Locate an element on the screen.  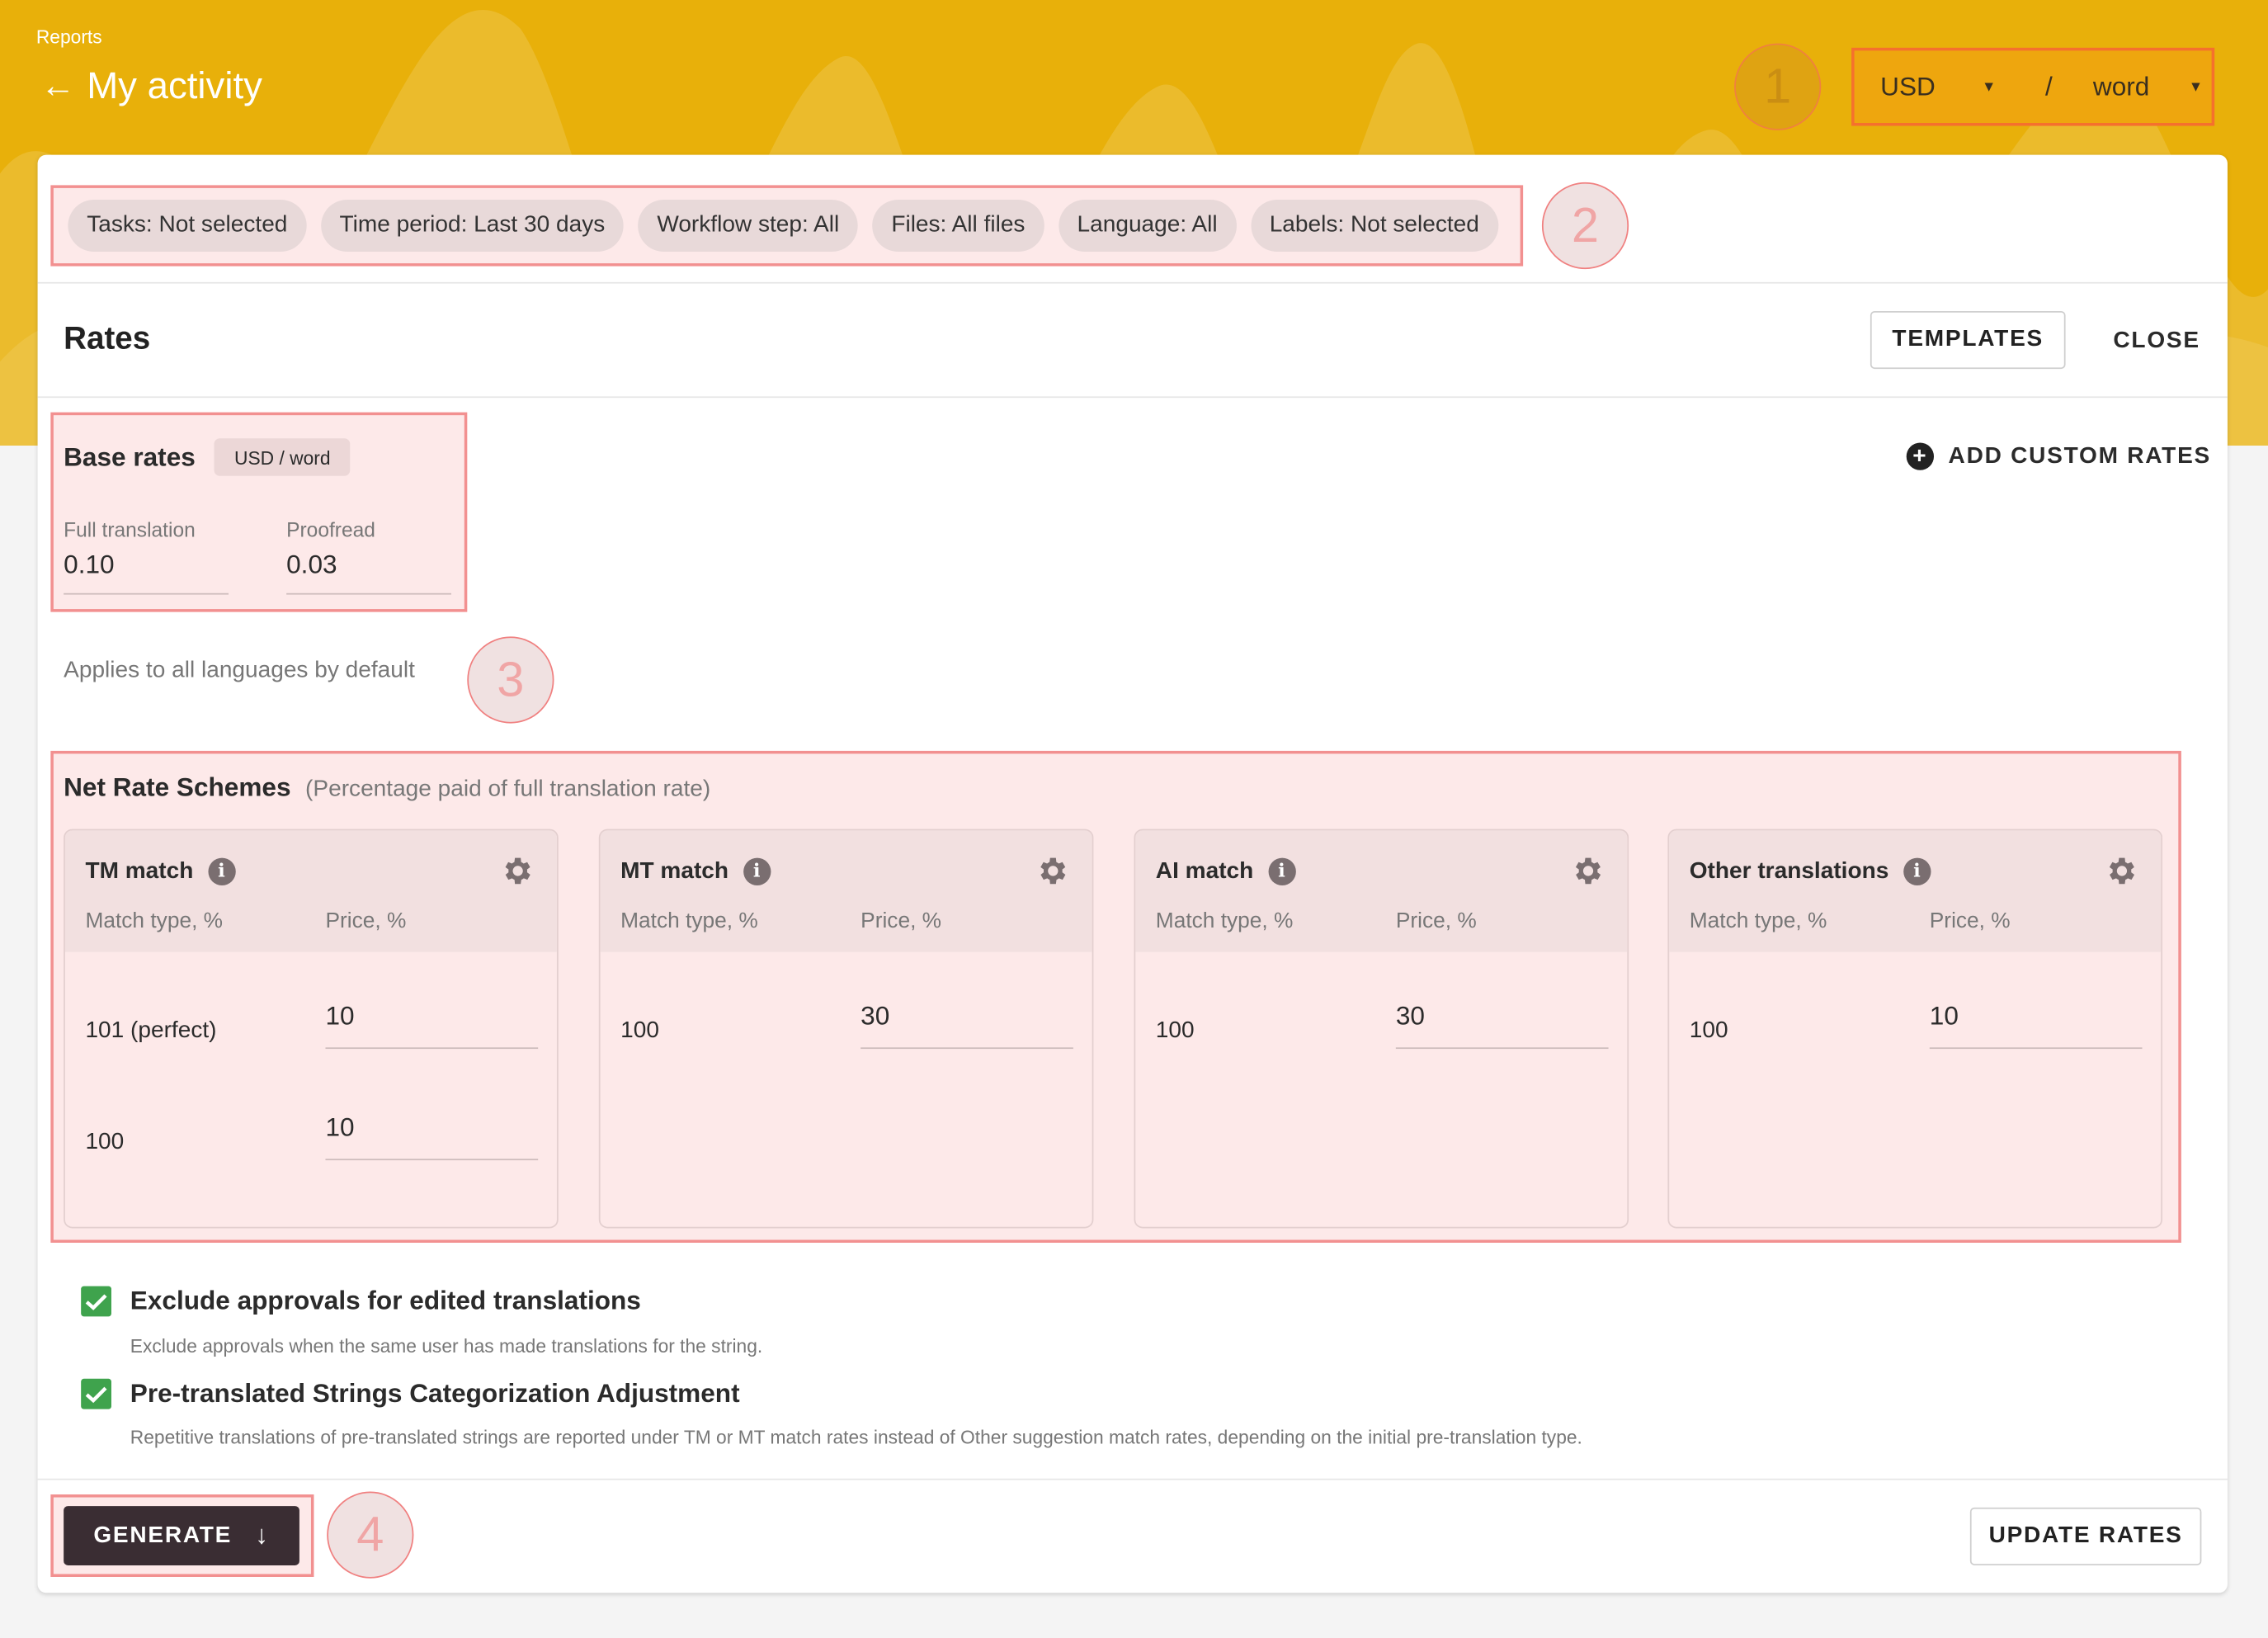
add-custom-rates-button: + ADD CUSTOM RATES is located at coordinates (2059, 456).